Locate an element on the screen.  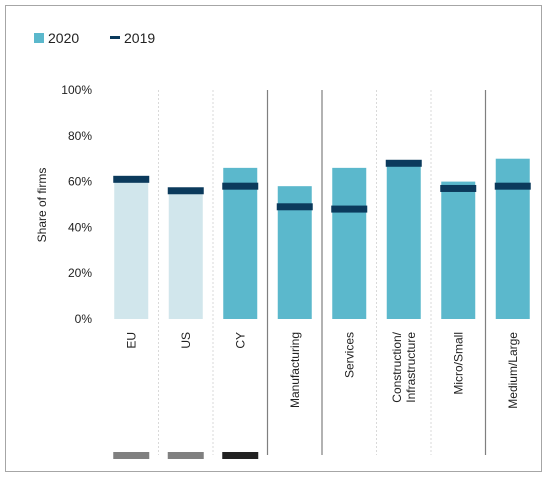
group-tags is located at coordinates (186, 455).